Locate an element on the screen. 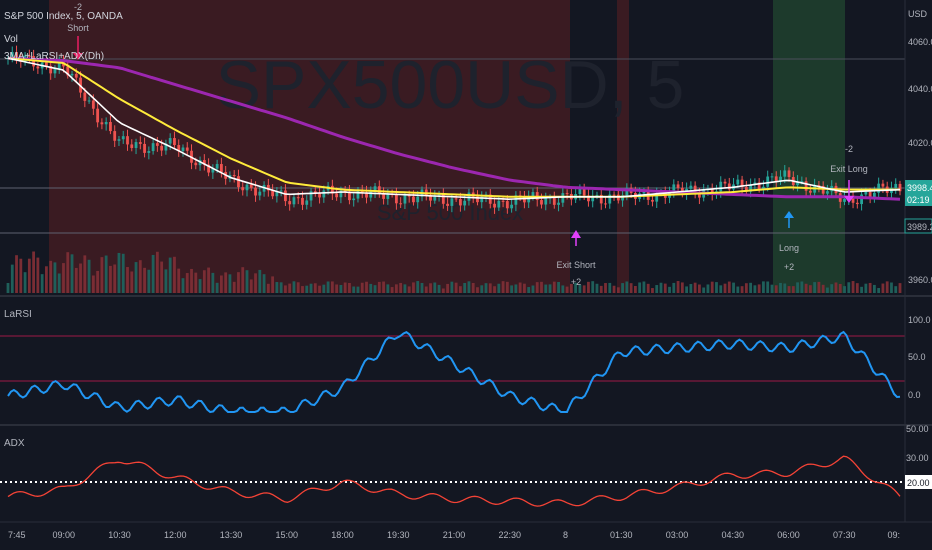 The height and width of the screenshot is (550, 932). symbol-title: S&P 500 Index, 5, OANDA is located at coordinates (63, 16).